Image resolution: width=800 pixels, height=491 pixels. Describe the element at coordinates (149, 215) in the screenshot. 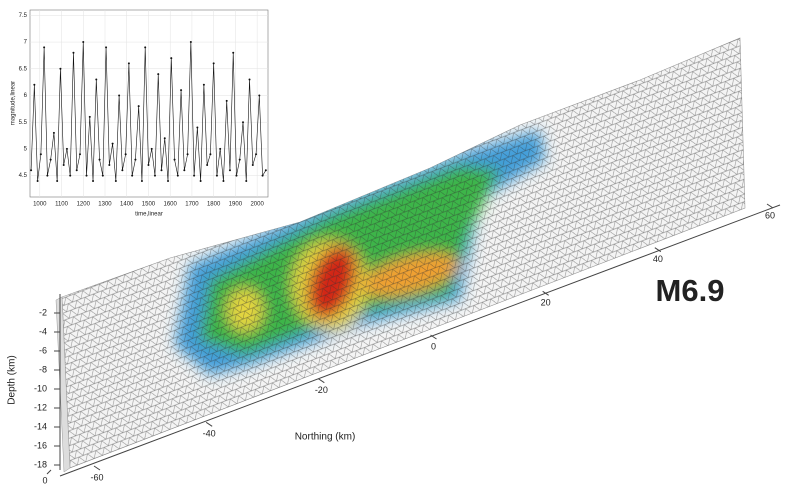

I see `x-axis-label: time,linear` at that location.